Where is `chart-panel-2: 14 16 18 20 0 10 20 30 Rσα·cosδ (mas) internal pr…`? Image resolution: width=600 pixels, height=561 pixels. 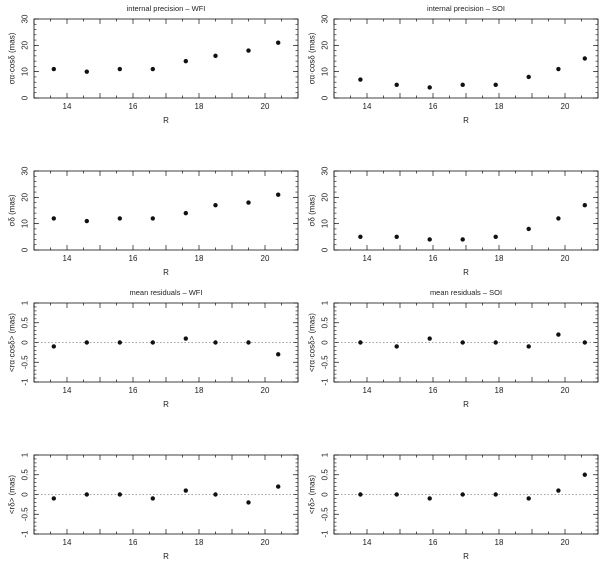
chart-panel-2: 14 16 18 20 0 10 20 30 Rσα·cosδ (mas) internal pr… is located at coordinates (453, 64).